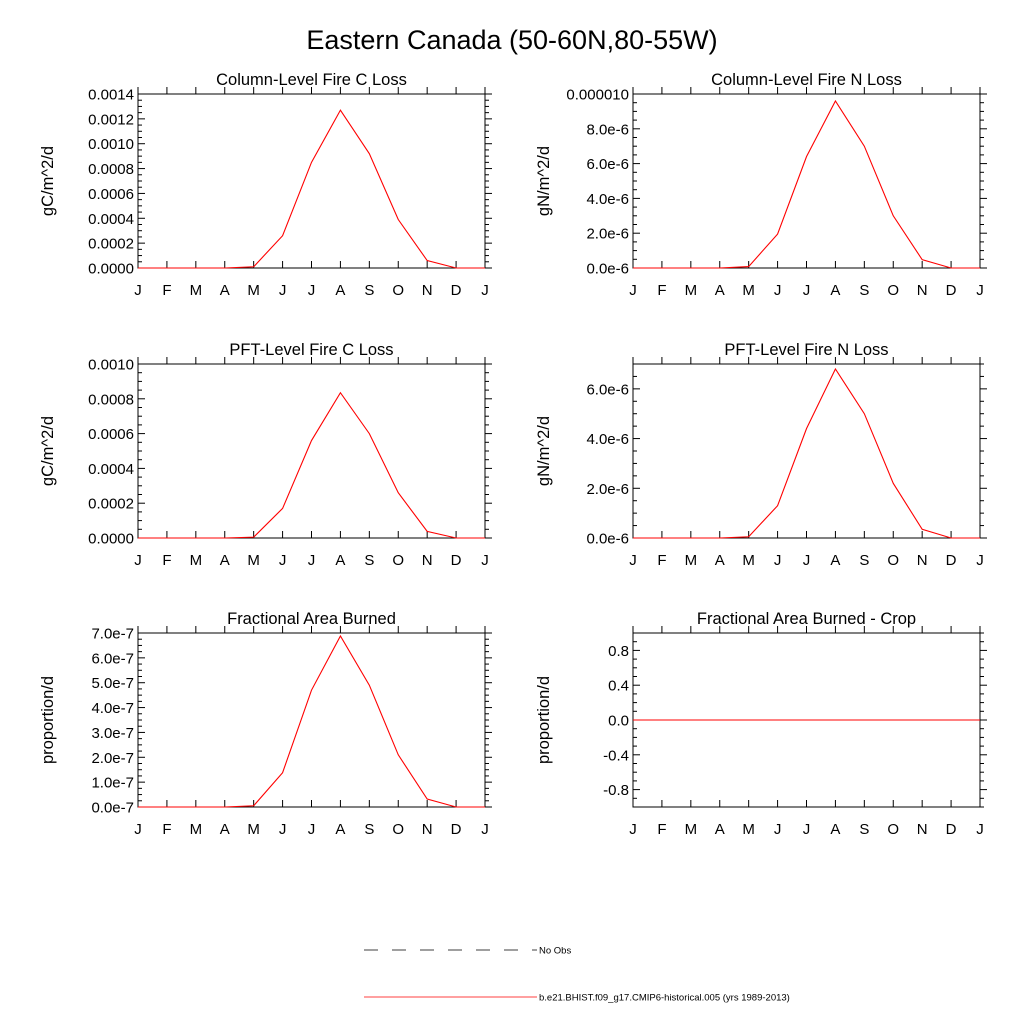  I want to click on y-tick-label: 0.0008, so click(111, 399).